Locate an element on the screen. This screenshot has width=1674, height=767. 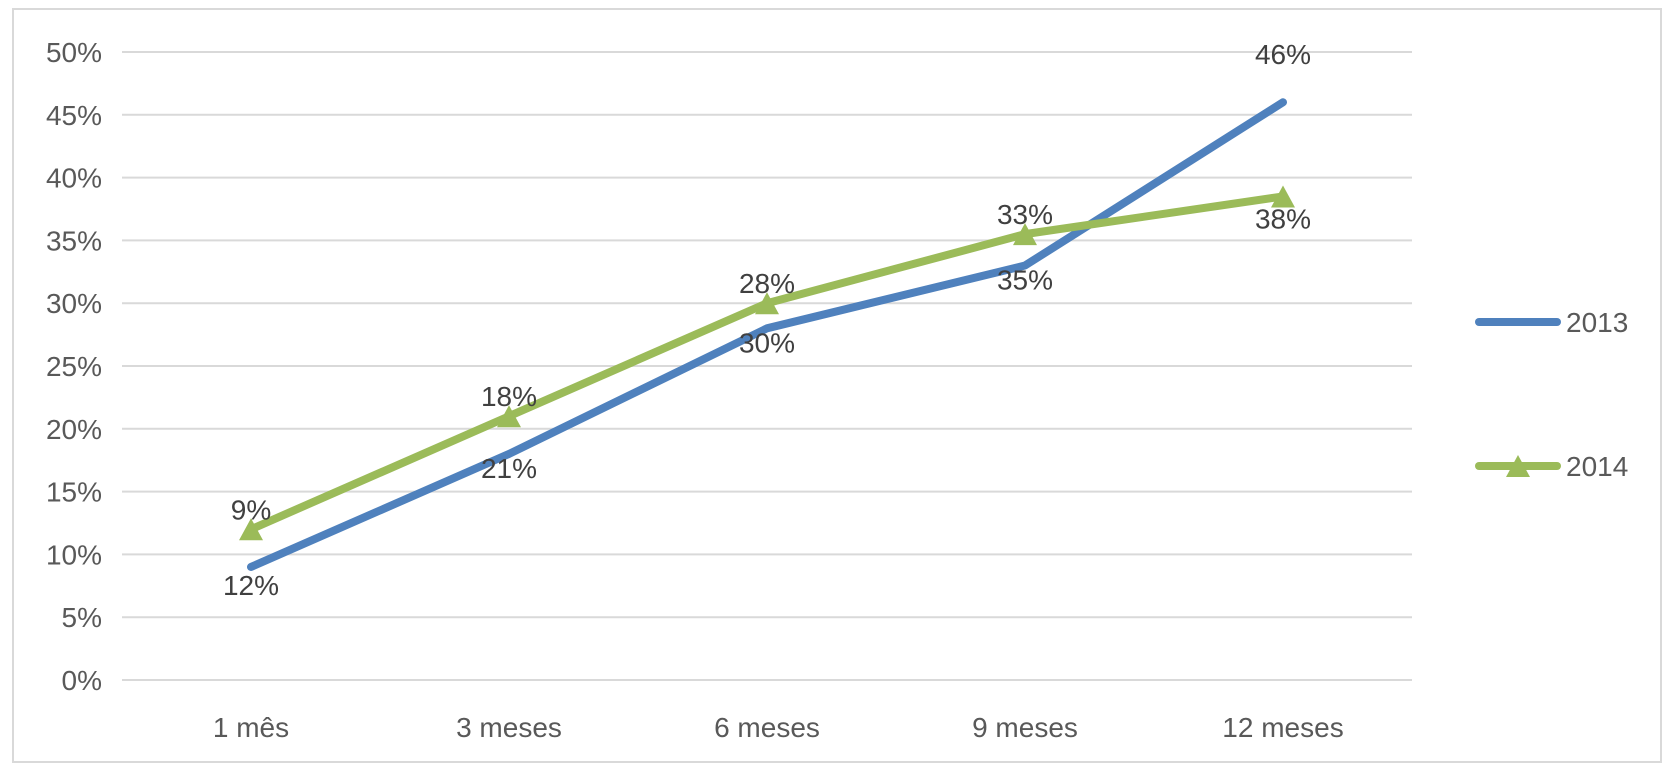
y-tick-label: 40% is located at coordinates (74, 178).